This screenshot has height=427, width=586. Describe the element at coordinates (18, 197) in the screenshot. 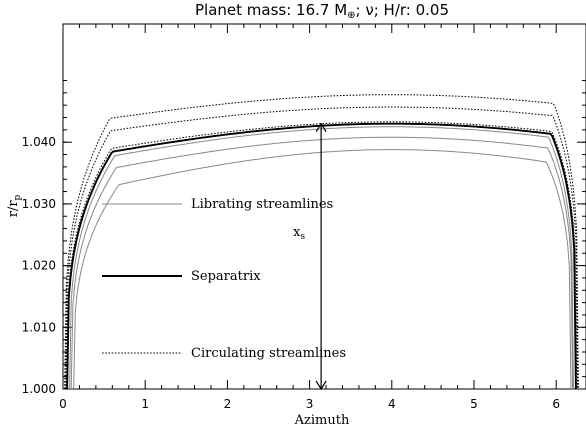

I see `y-axis-label-sub: p` at that location.